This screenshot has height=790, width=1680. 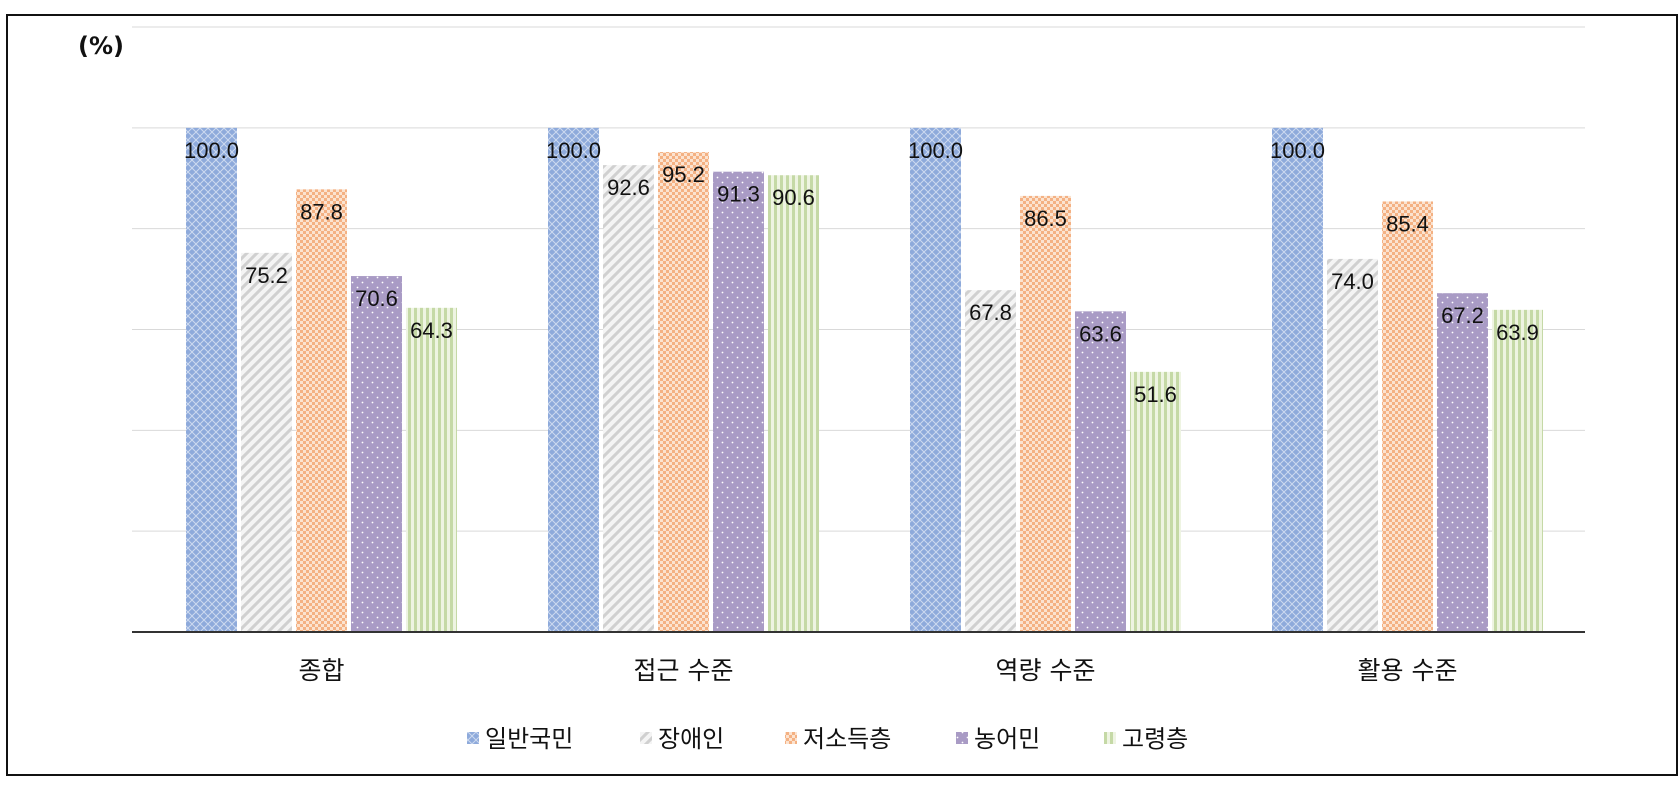 I want to click on x-tick-label: 접근 수준, so click(x=684, y=670).